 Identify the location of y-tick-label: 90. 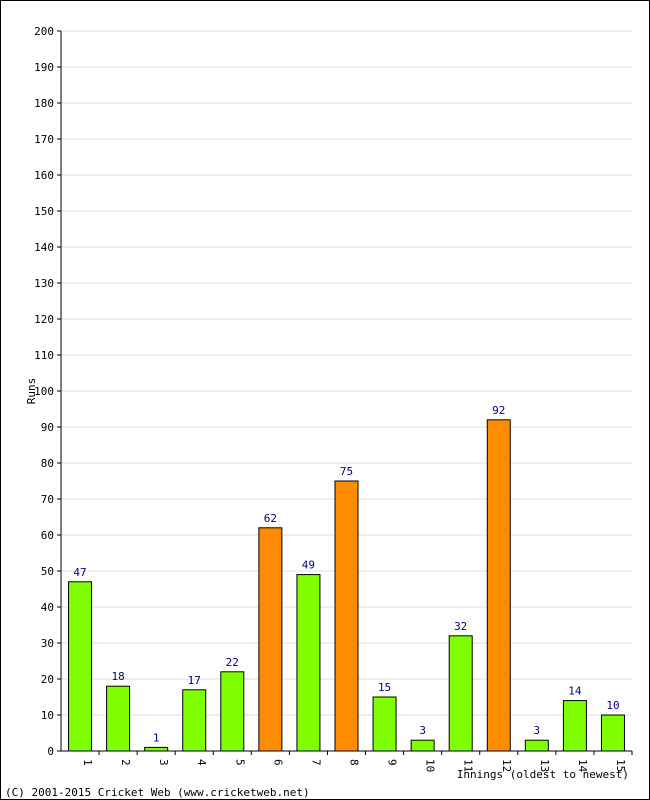
(47, 427).